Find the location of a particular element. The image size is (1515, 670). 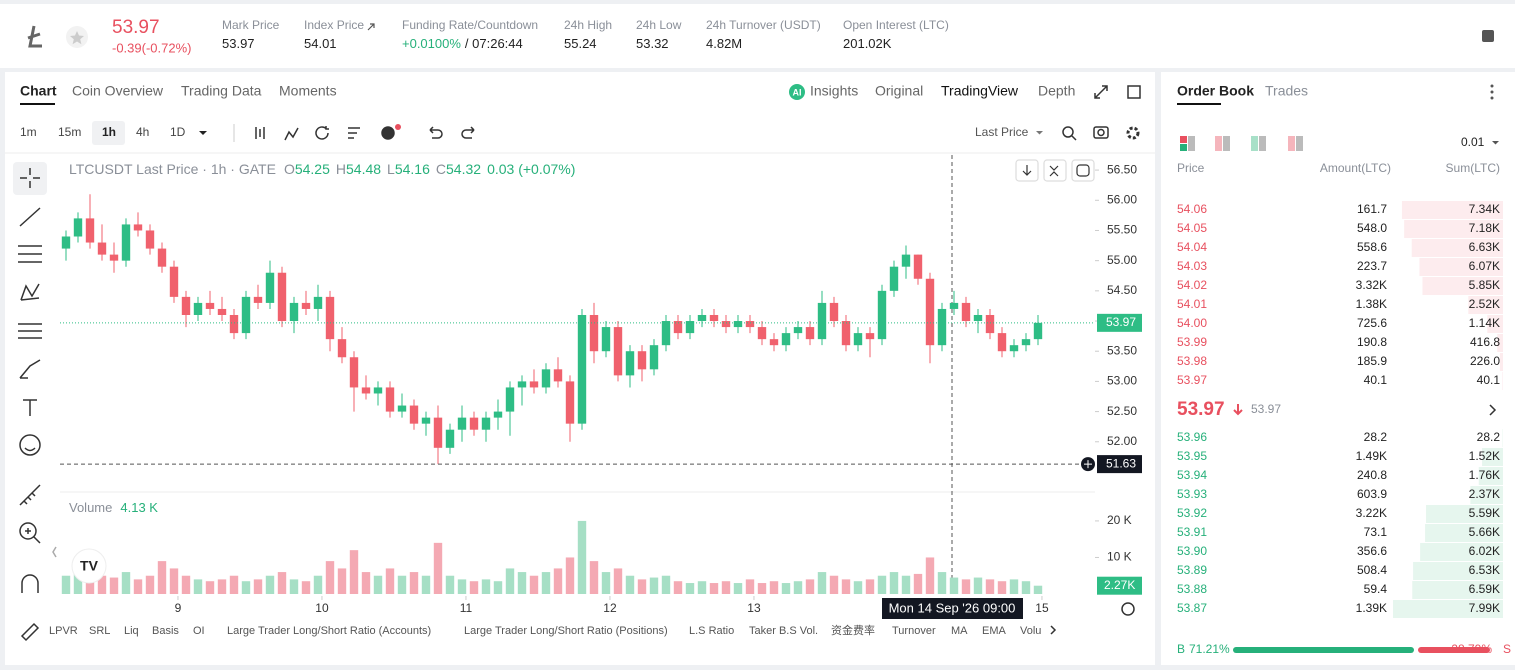

indicator: MA is located at coordinates (959, 631).